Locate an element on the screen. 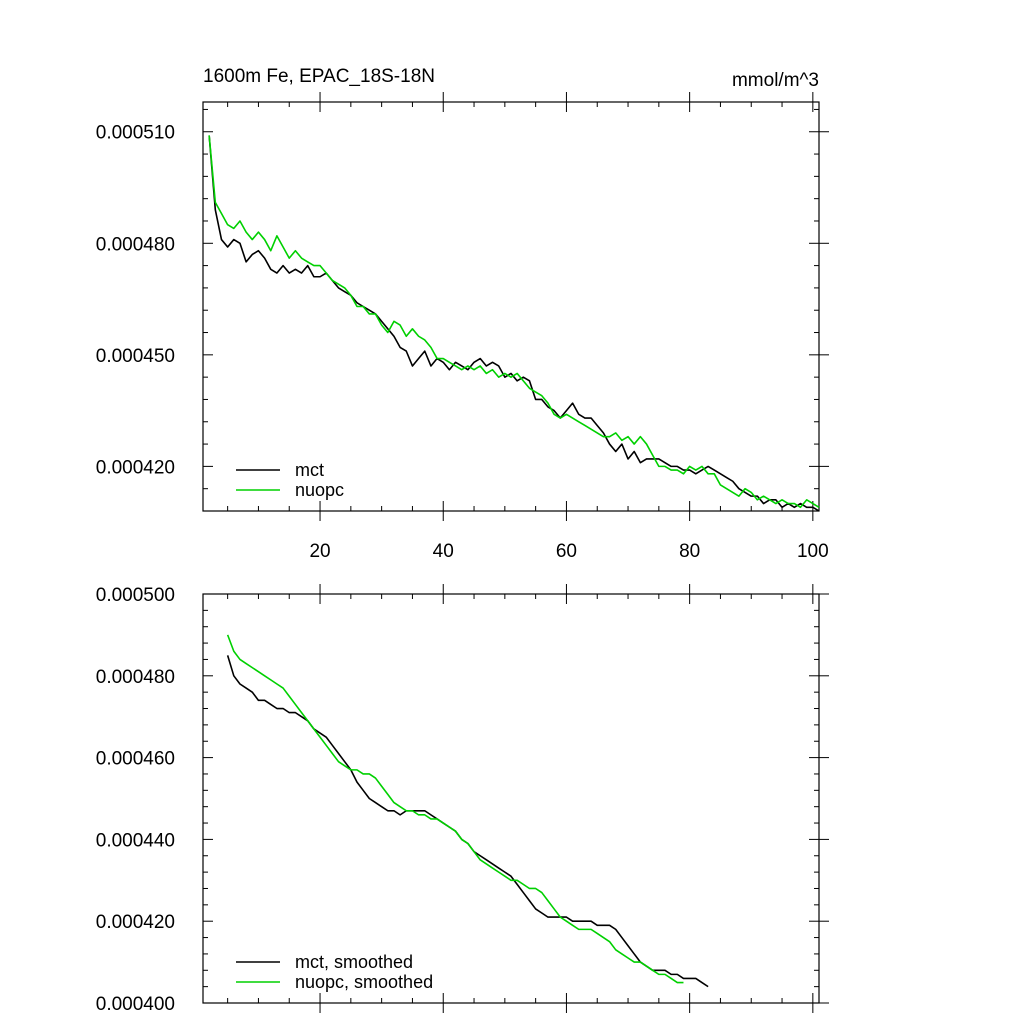  top-legend-label-nuopc: nuopc is located at coordinates (319, 490).